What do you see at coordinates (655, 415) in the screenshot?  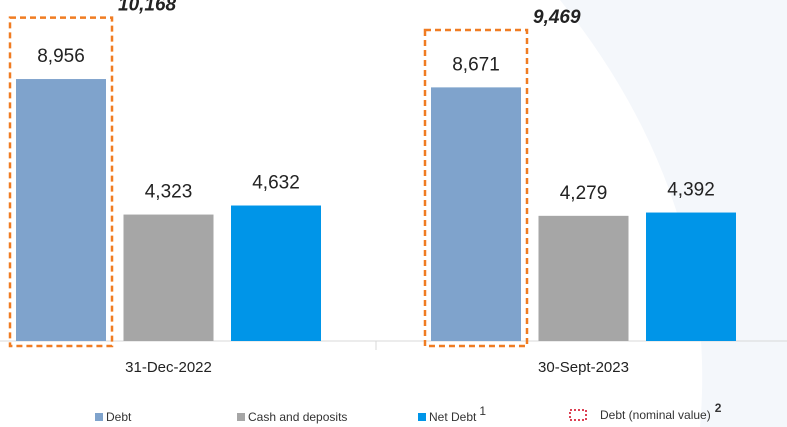 I see `legend-label: Debt (nominal value)` at bounding box center [655, 415].